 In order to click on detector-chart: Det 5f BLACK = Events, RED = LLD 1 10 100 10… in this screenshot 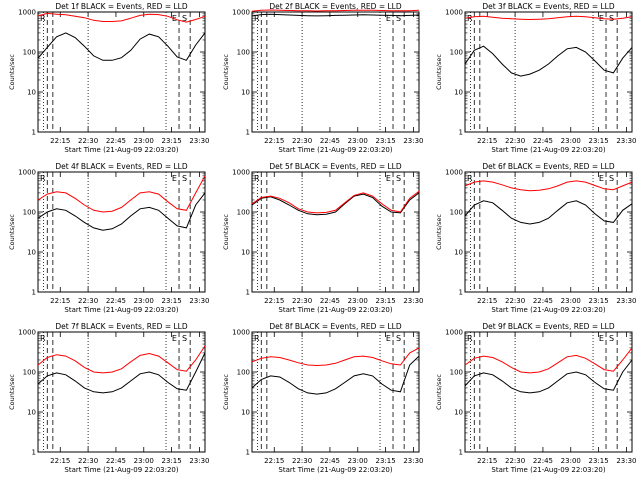, I will do `click(323, 238)`.